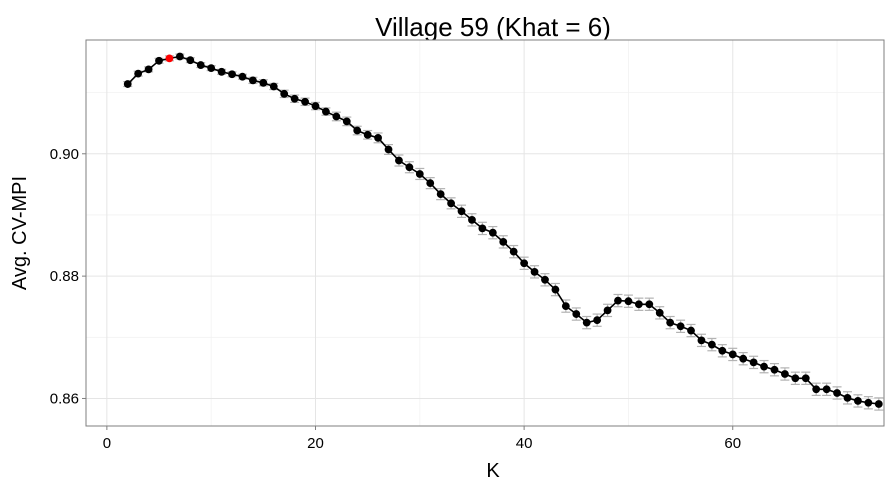  Describe the element at coordinates (422, 439) in the screenshot. I see `x-axis: 0 20 40 60` at that location.